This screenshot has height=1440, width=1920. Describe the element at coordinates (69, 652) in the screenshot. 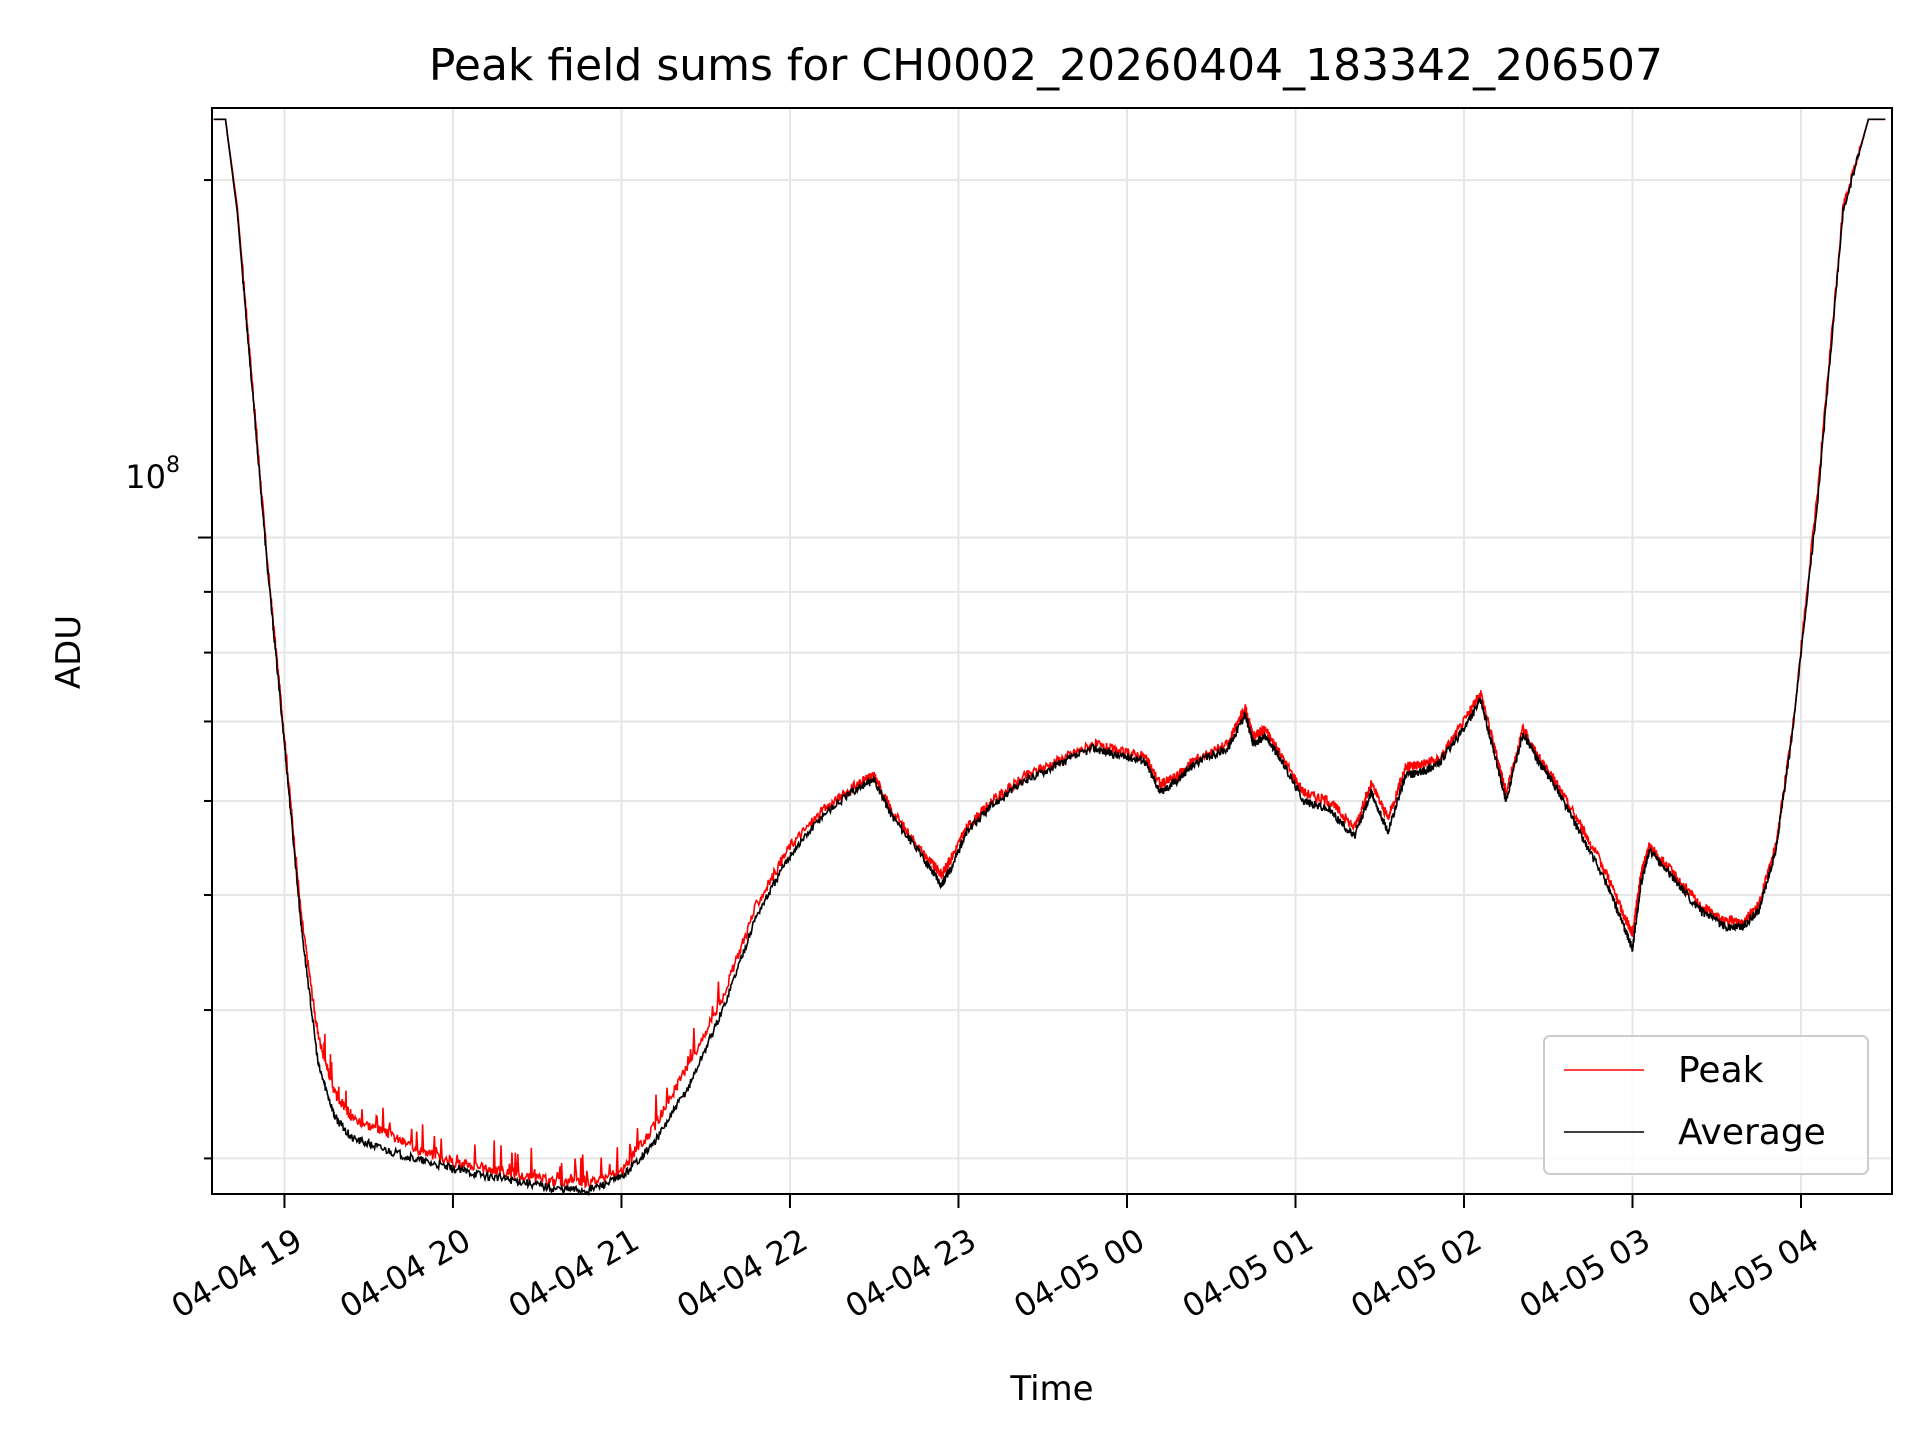

I see `y-axis-label: ADU` at that location.